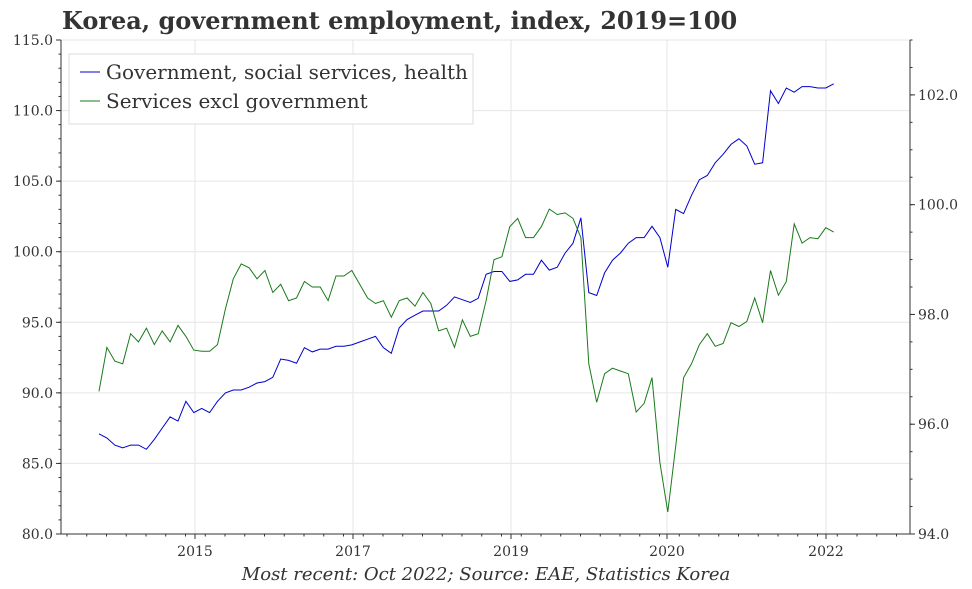  I want to click on legend-box, so click(271, 89).